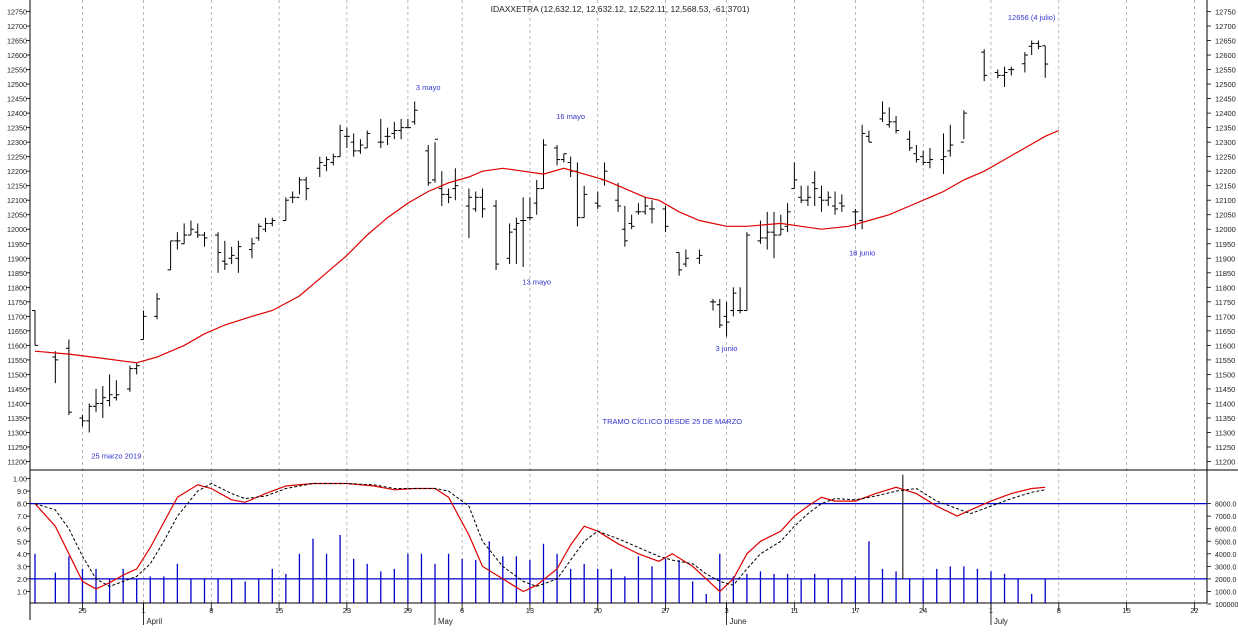 Image resolution: width=1238 pixels, height=632 pixels. What do you see at coordinates (1225, 447) in the screenshot?
I see `price-tick-label: 11250` at bounding box center [1225, 447].